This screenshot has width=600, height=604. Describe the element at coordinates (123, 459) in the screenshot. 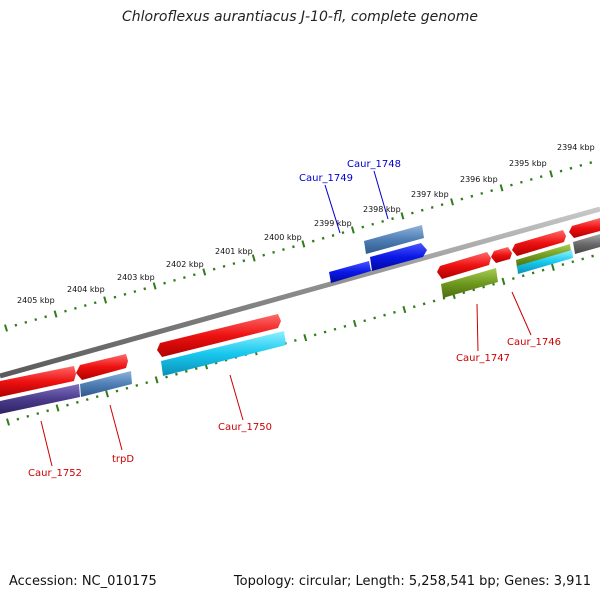

I see `gene-label-trpd: trpD` at that location.